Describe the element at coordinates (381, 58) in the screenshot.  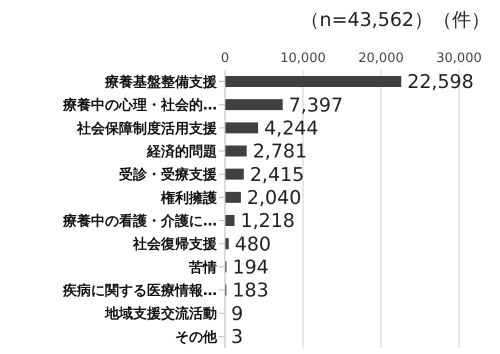
I see `x-tick-label: 20,000` at that location.